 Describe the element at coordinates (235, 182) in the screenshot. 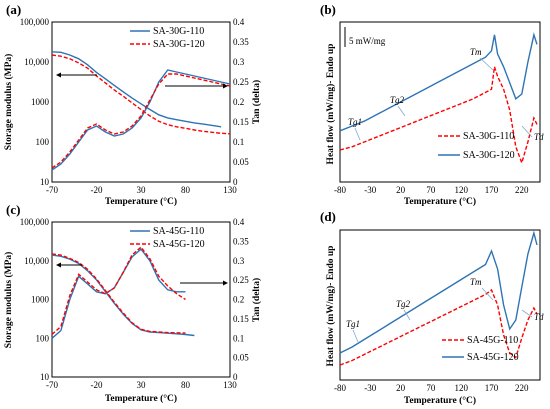

I see `y-tick-label: 0` at that location.